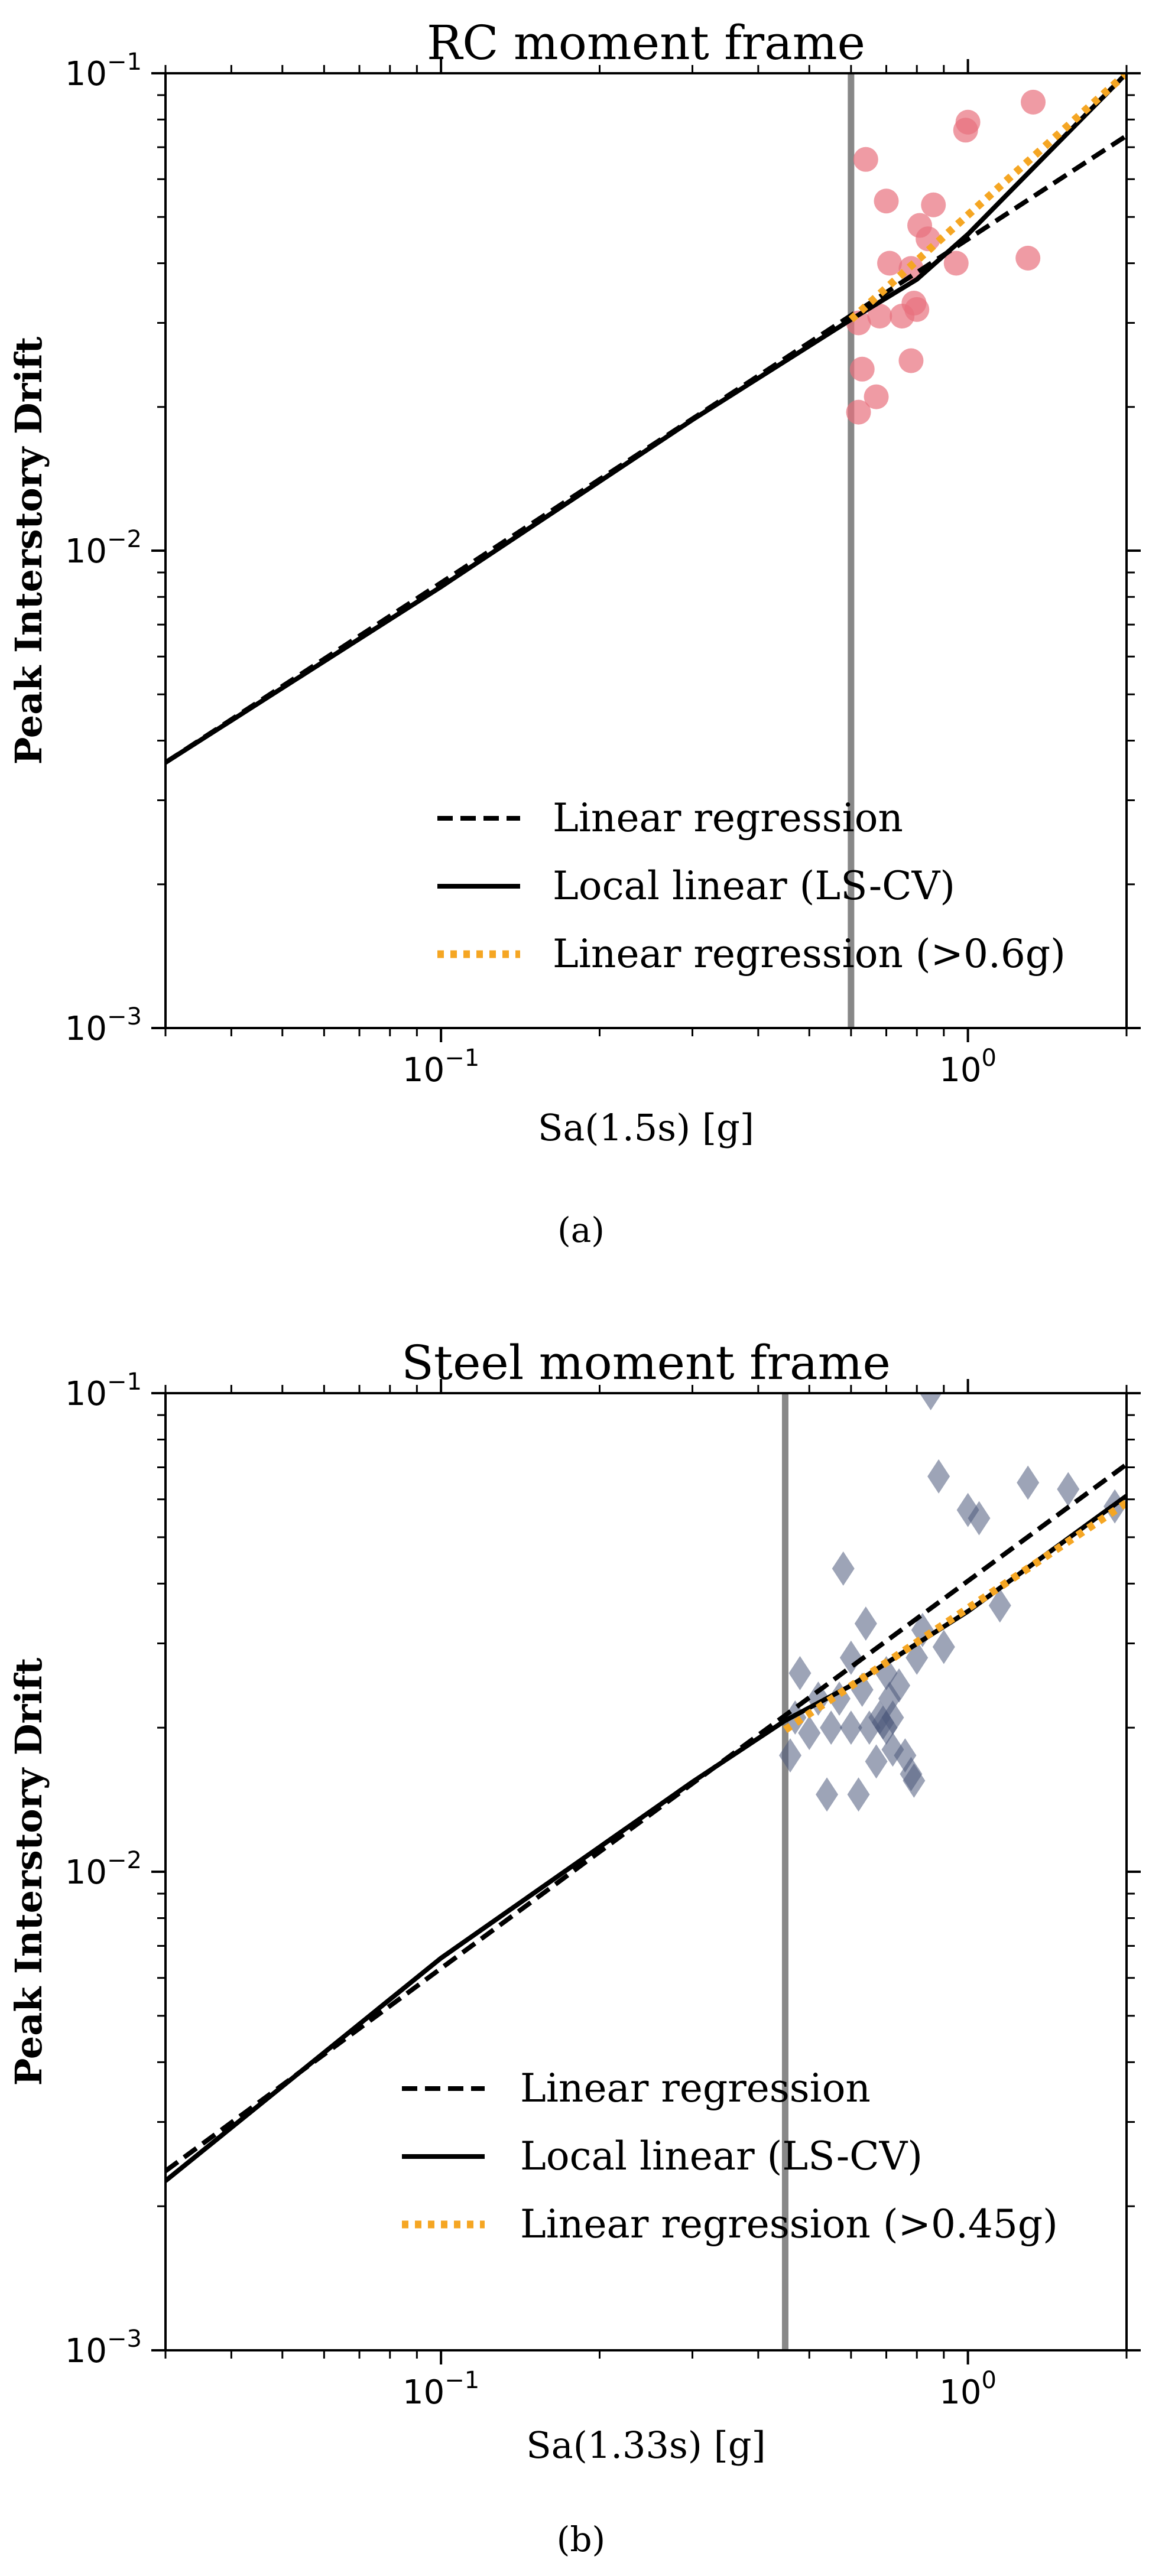 This screenshot has width=1149, height=2576. I want to click on legend-entry-label: Linear regression (>0.45g), so click(789, 2224).